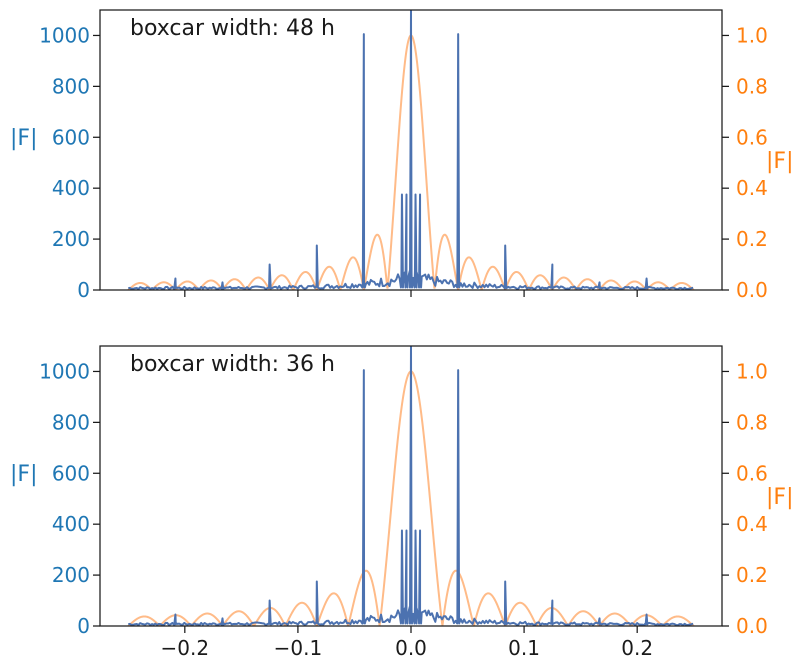 The width and height of the screenshot is (805, 669). I want to click on panel-bottom-left-tick-label: 600, so click(71, 473).